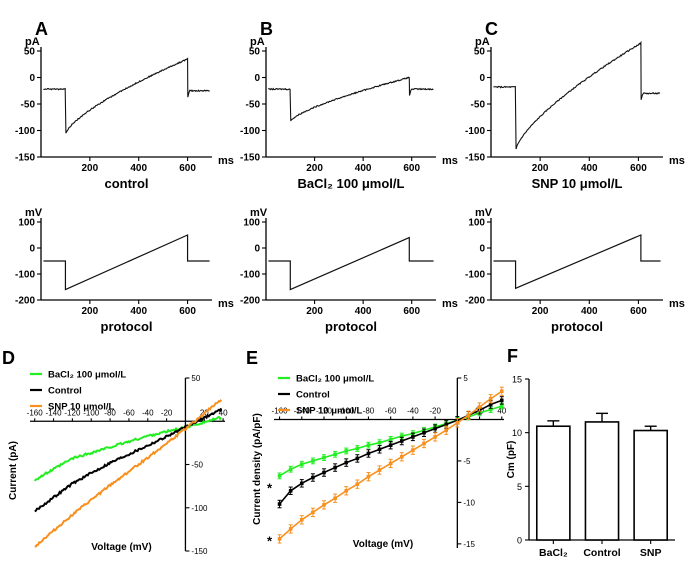 This screenshot has width=694, height=569. What do you see at coordinates (467, 461) in the screenshot?
I see `y-tick-label: -5` at bounding box center [467, 461].